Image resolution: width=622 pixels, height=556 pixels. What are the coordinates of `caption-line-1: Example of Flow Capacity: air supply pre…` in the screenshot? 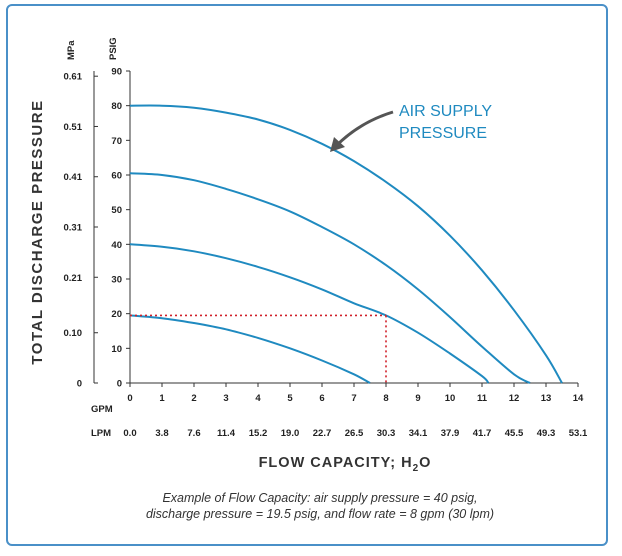 It's located at (319, 498).